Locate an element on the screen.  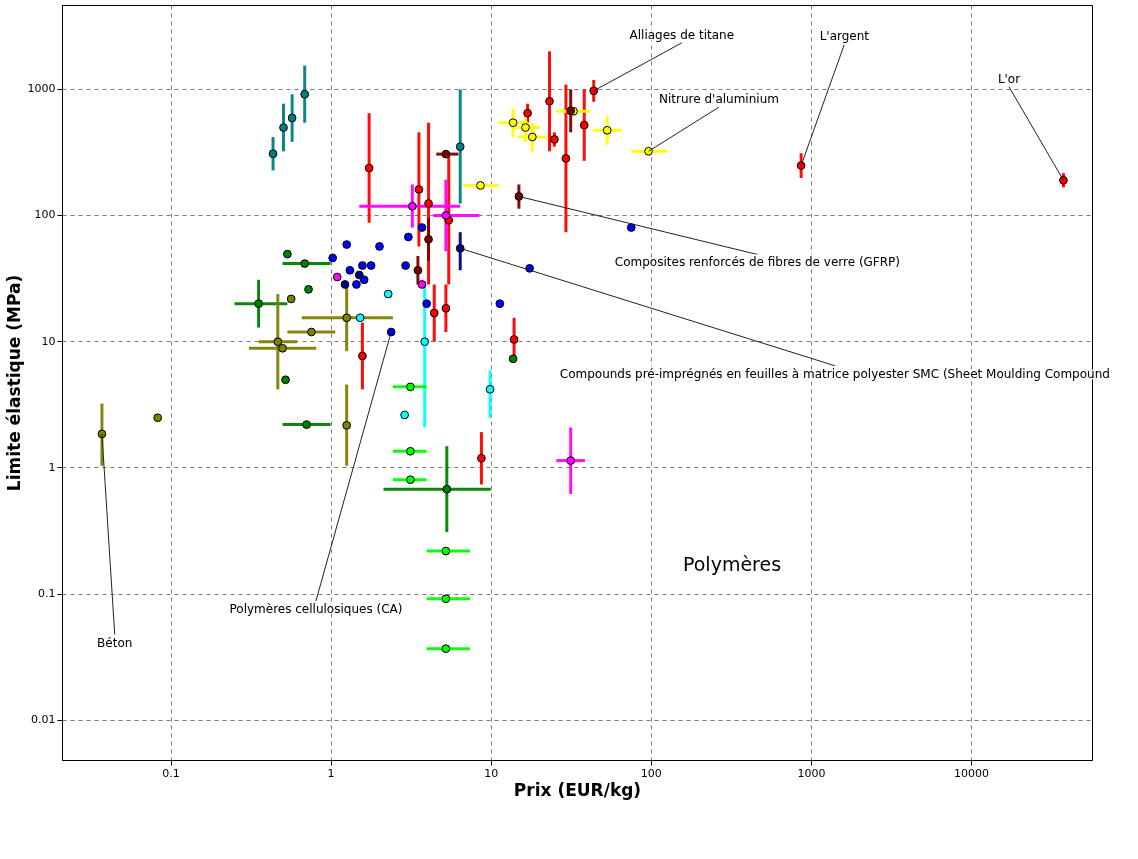
x-tick-label: 10000 is located at coordinates (971, 773).